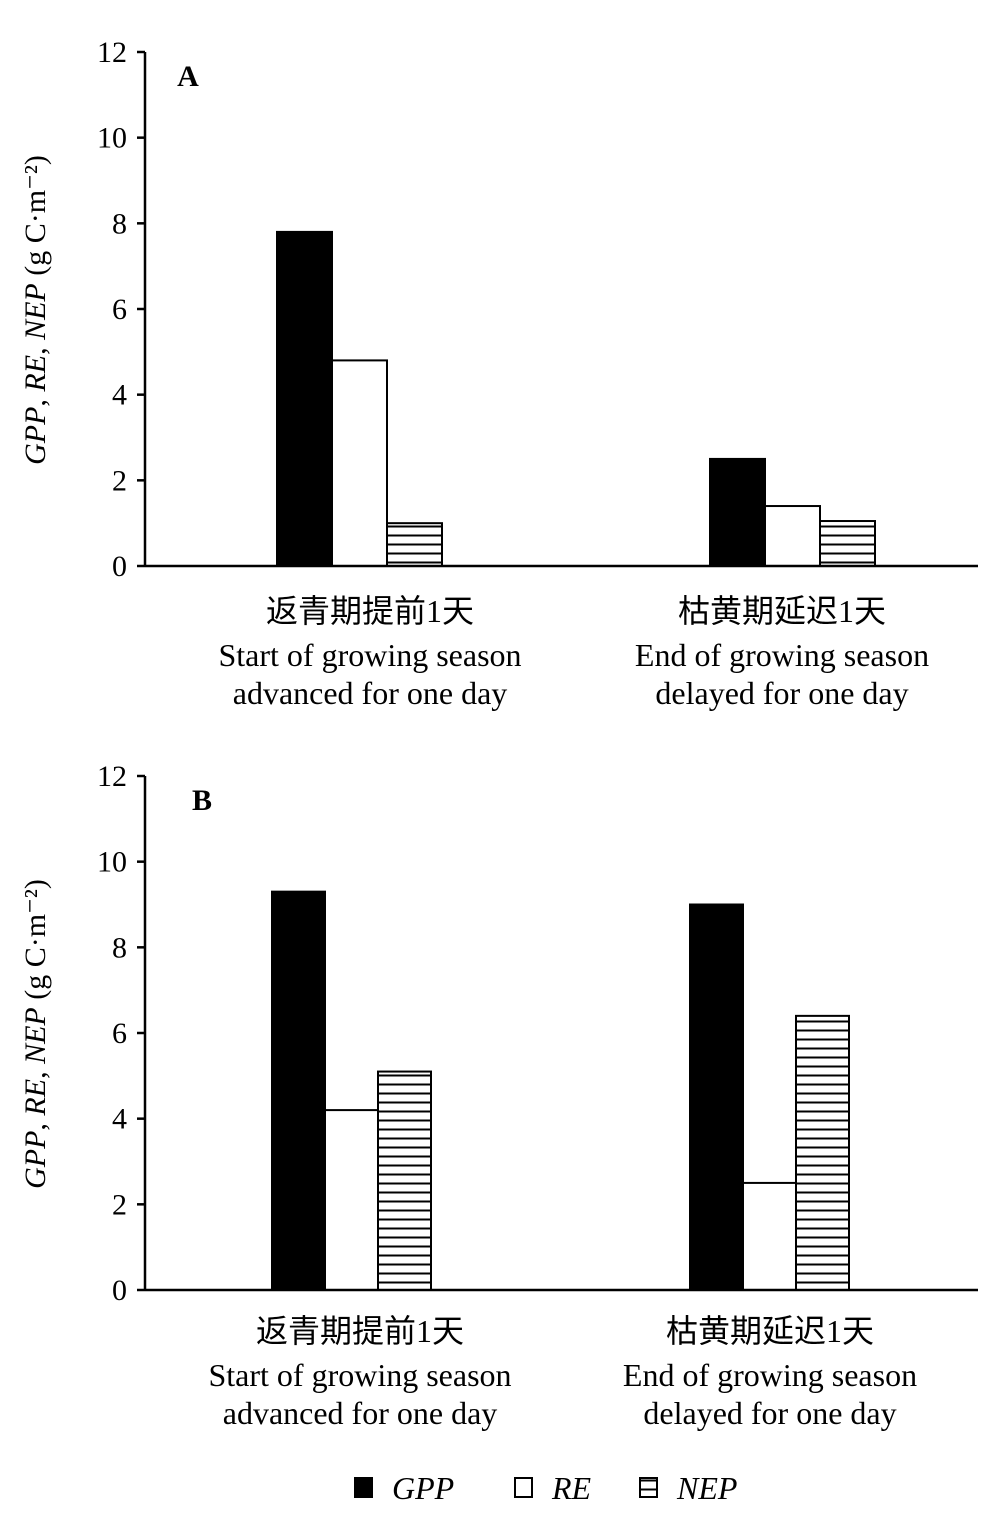 This screenshot has height=1534, width=1000. Describe the element at coordinates (545, 1488) in the screenshot. I see `legend: GPP RE NEP` at that location.